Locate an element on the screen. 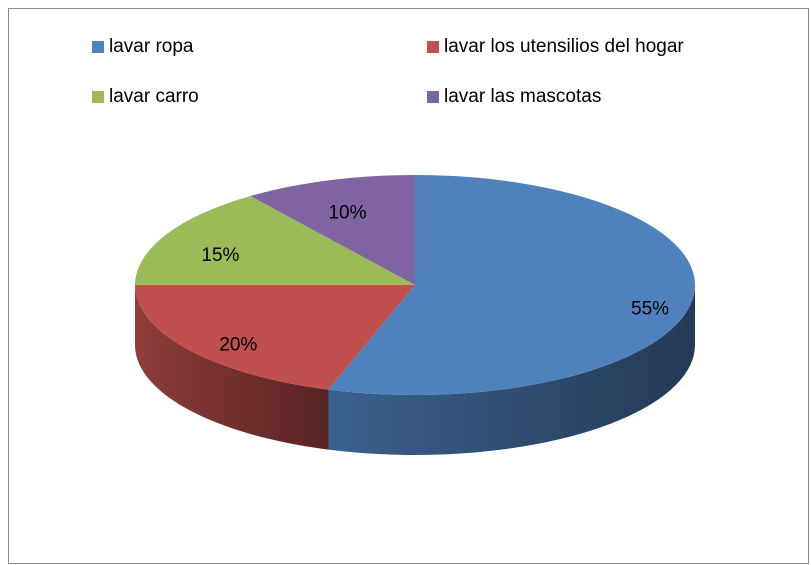  legend-label: lavar ropa is located at coordinates (151, 46).